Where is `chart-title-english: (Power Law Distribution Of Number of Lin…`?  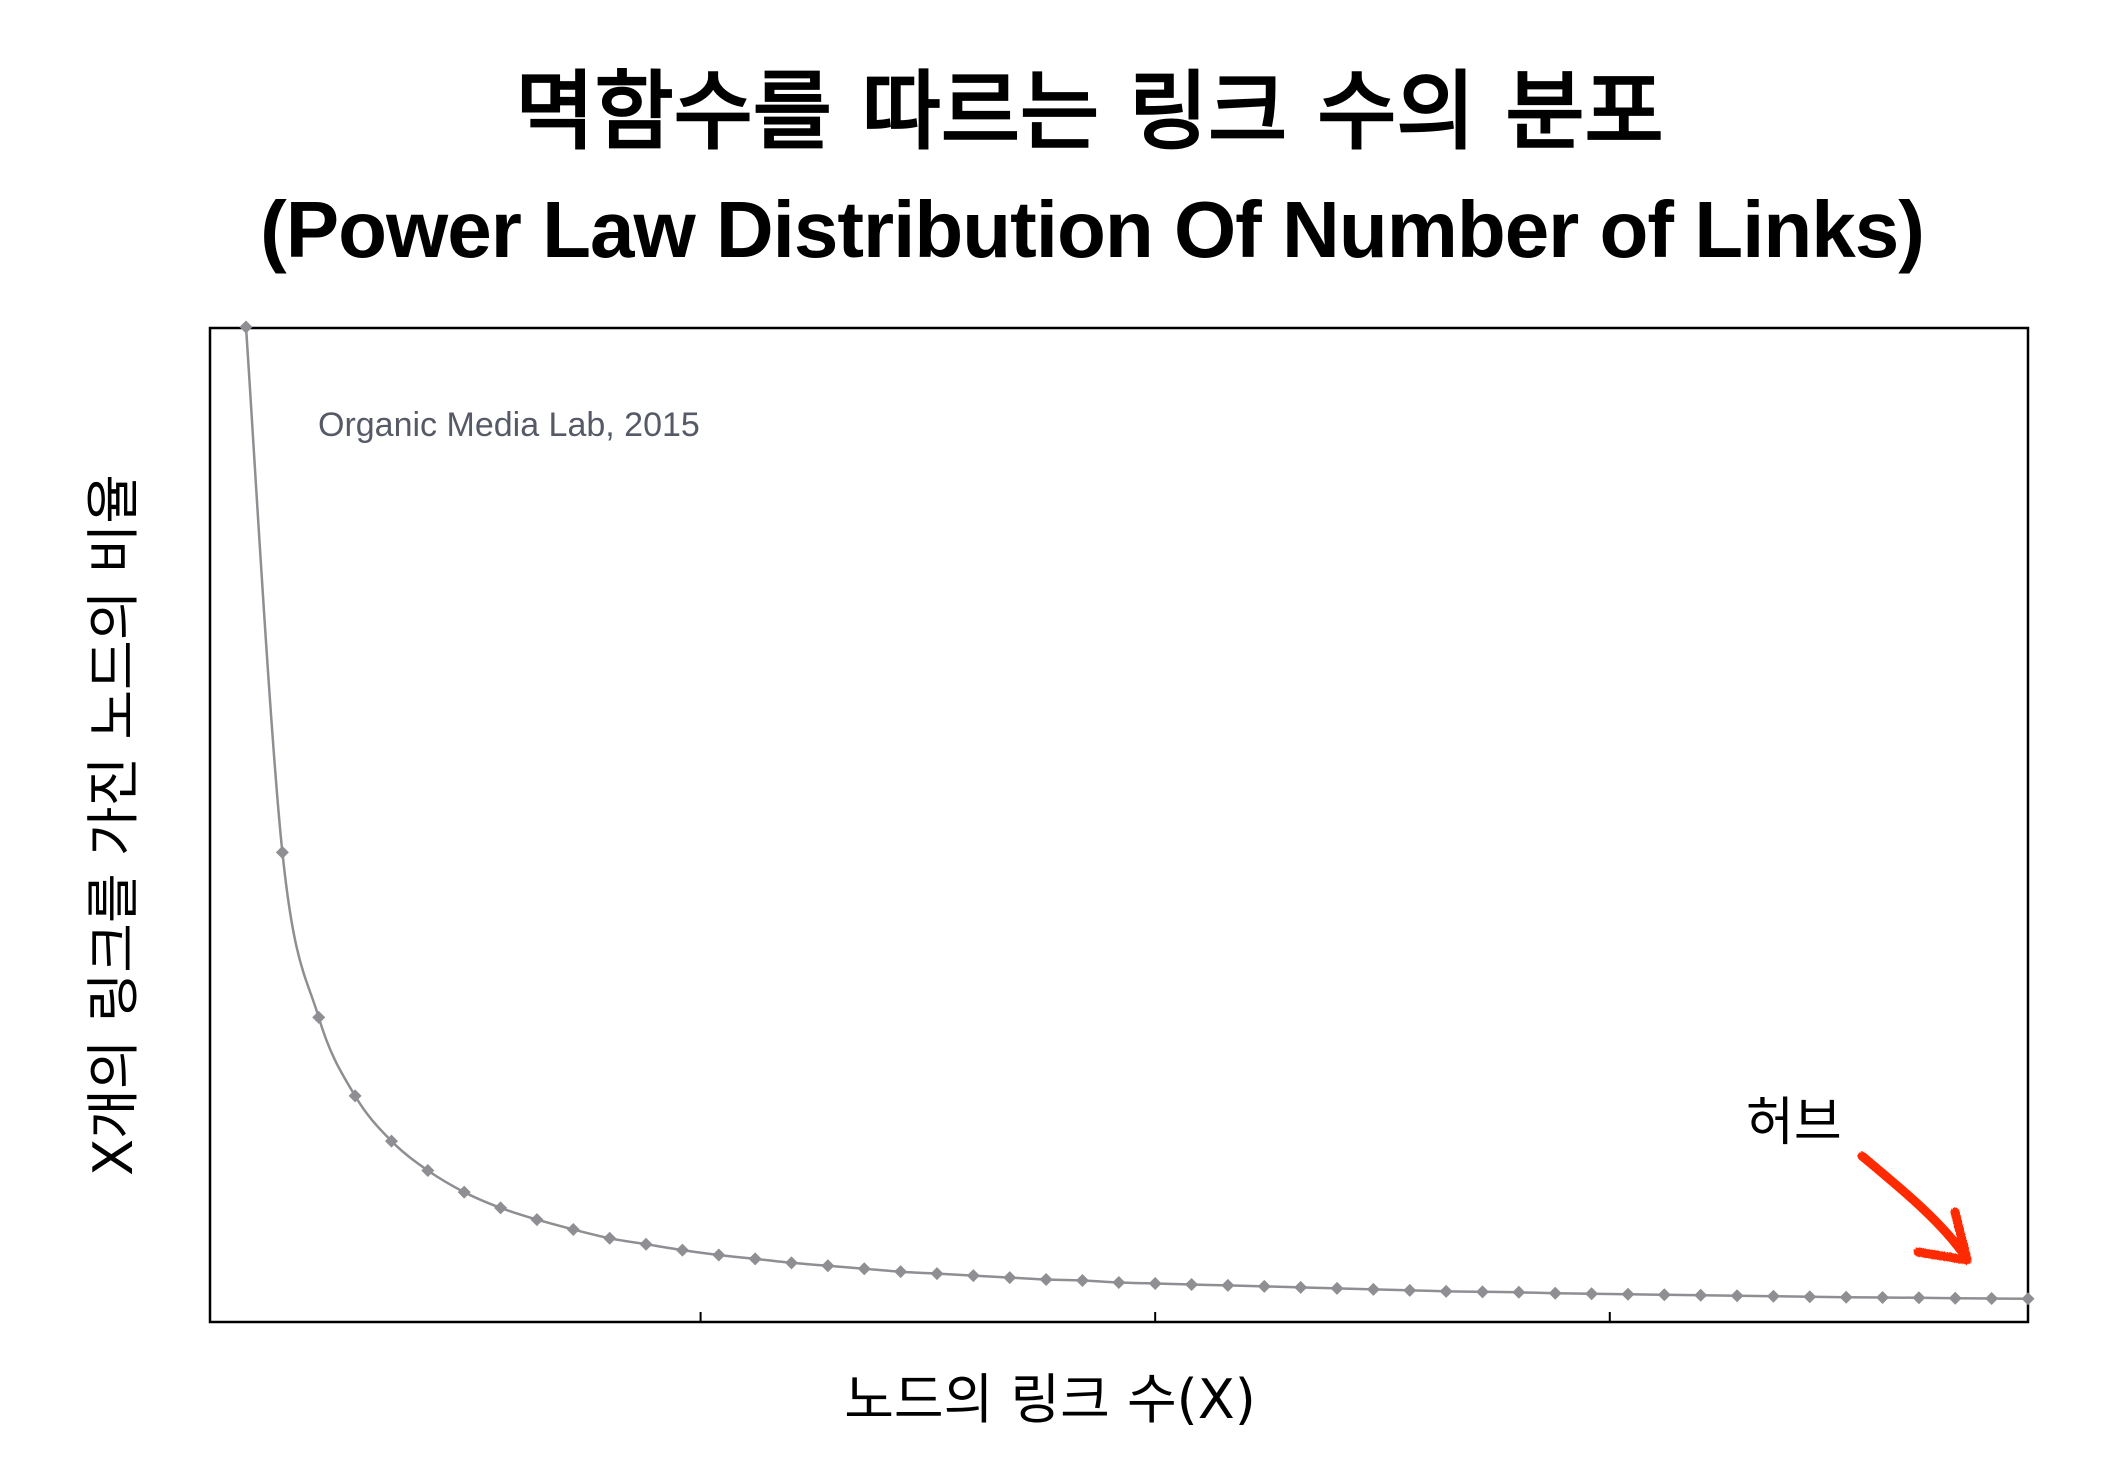
chart-title-english: (Power Law Distribution Of Number of Lin… is located at coordinates (1092, 229).